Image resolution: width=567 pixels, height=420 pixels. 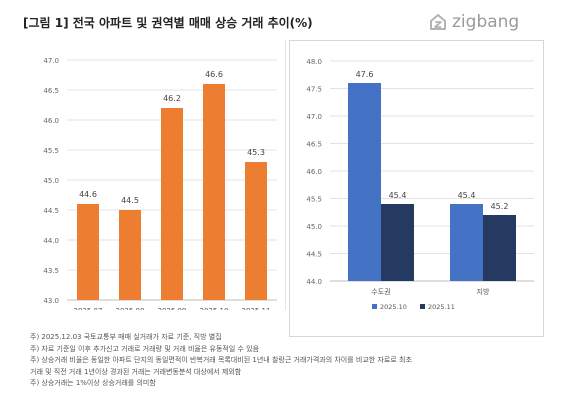 What do you see at coordinates (256, 152) in the screenshot?
I see `data-label: 45.3` at bounding box center [256, 152].